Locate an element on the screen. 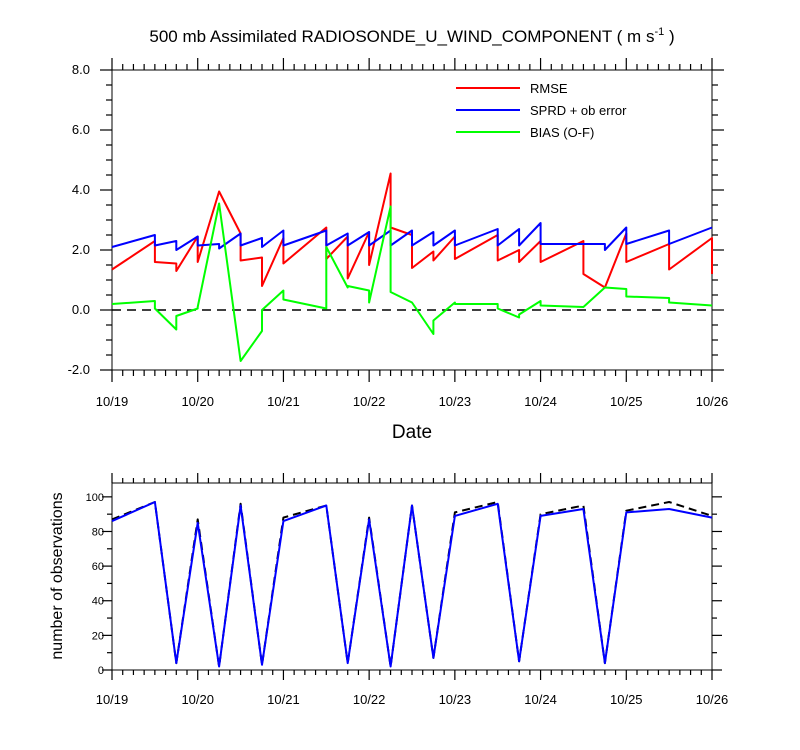 The image size is (800, 750). bottom-y-tick-label: 60 is located at coordinates (98, 567).